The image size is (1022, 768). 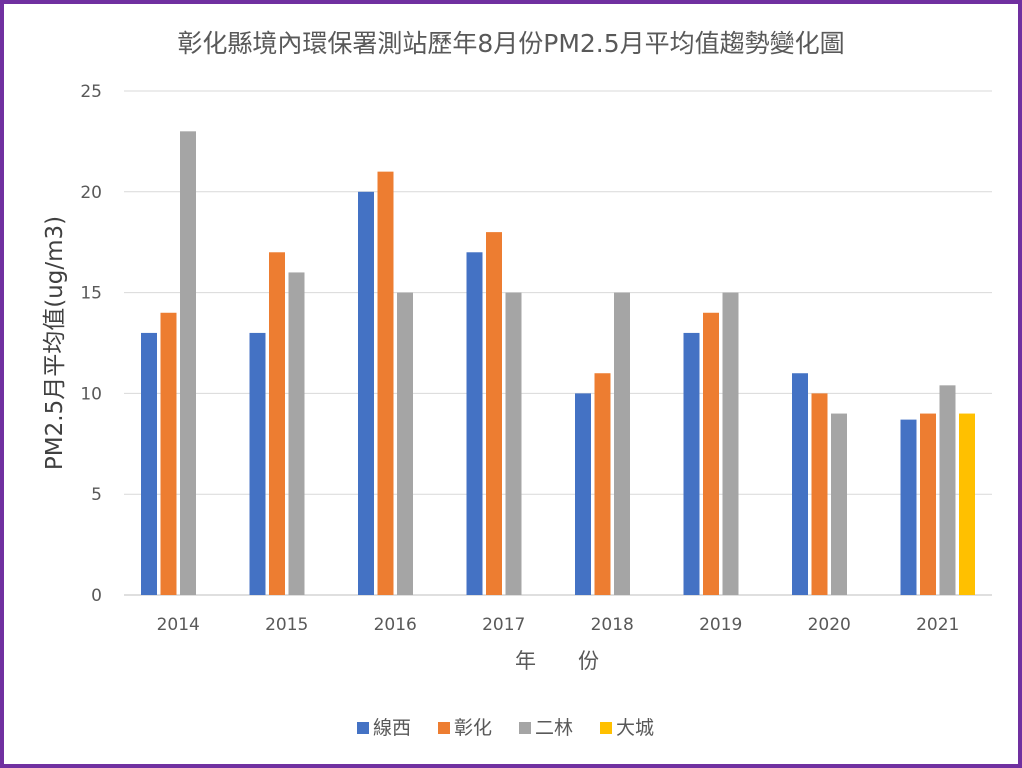 What do you see at coordinates (711, 453) in the screenshot?
I see `bar-2019-彰化` at bounding box center [711, 453].